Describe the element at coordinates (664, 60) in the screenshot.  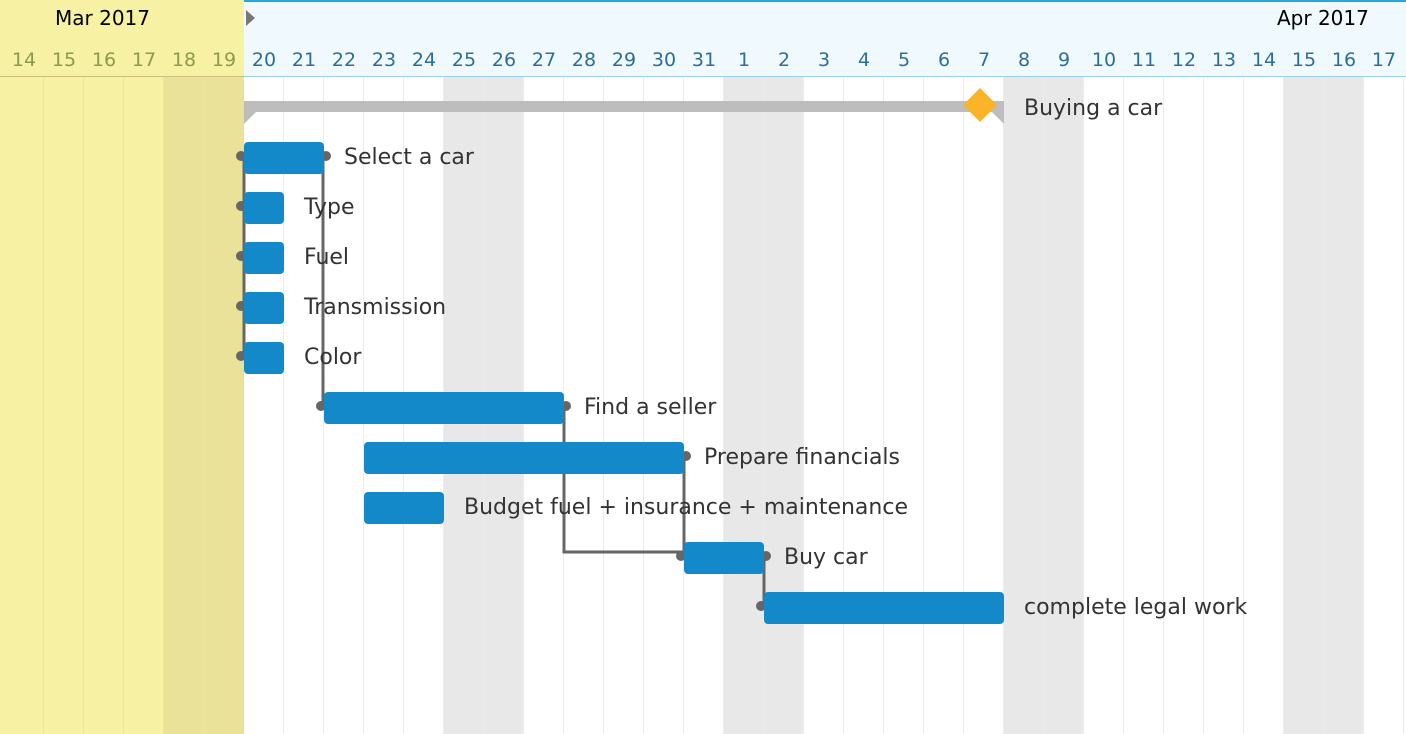
I see `day-label: 30` at that location.